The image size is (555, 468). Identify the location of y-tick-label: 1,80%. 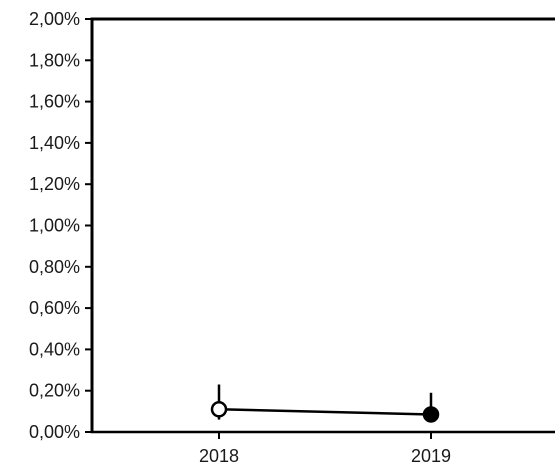
(54, 60).